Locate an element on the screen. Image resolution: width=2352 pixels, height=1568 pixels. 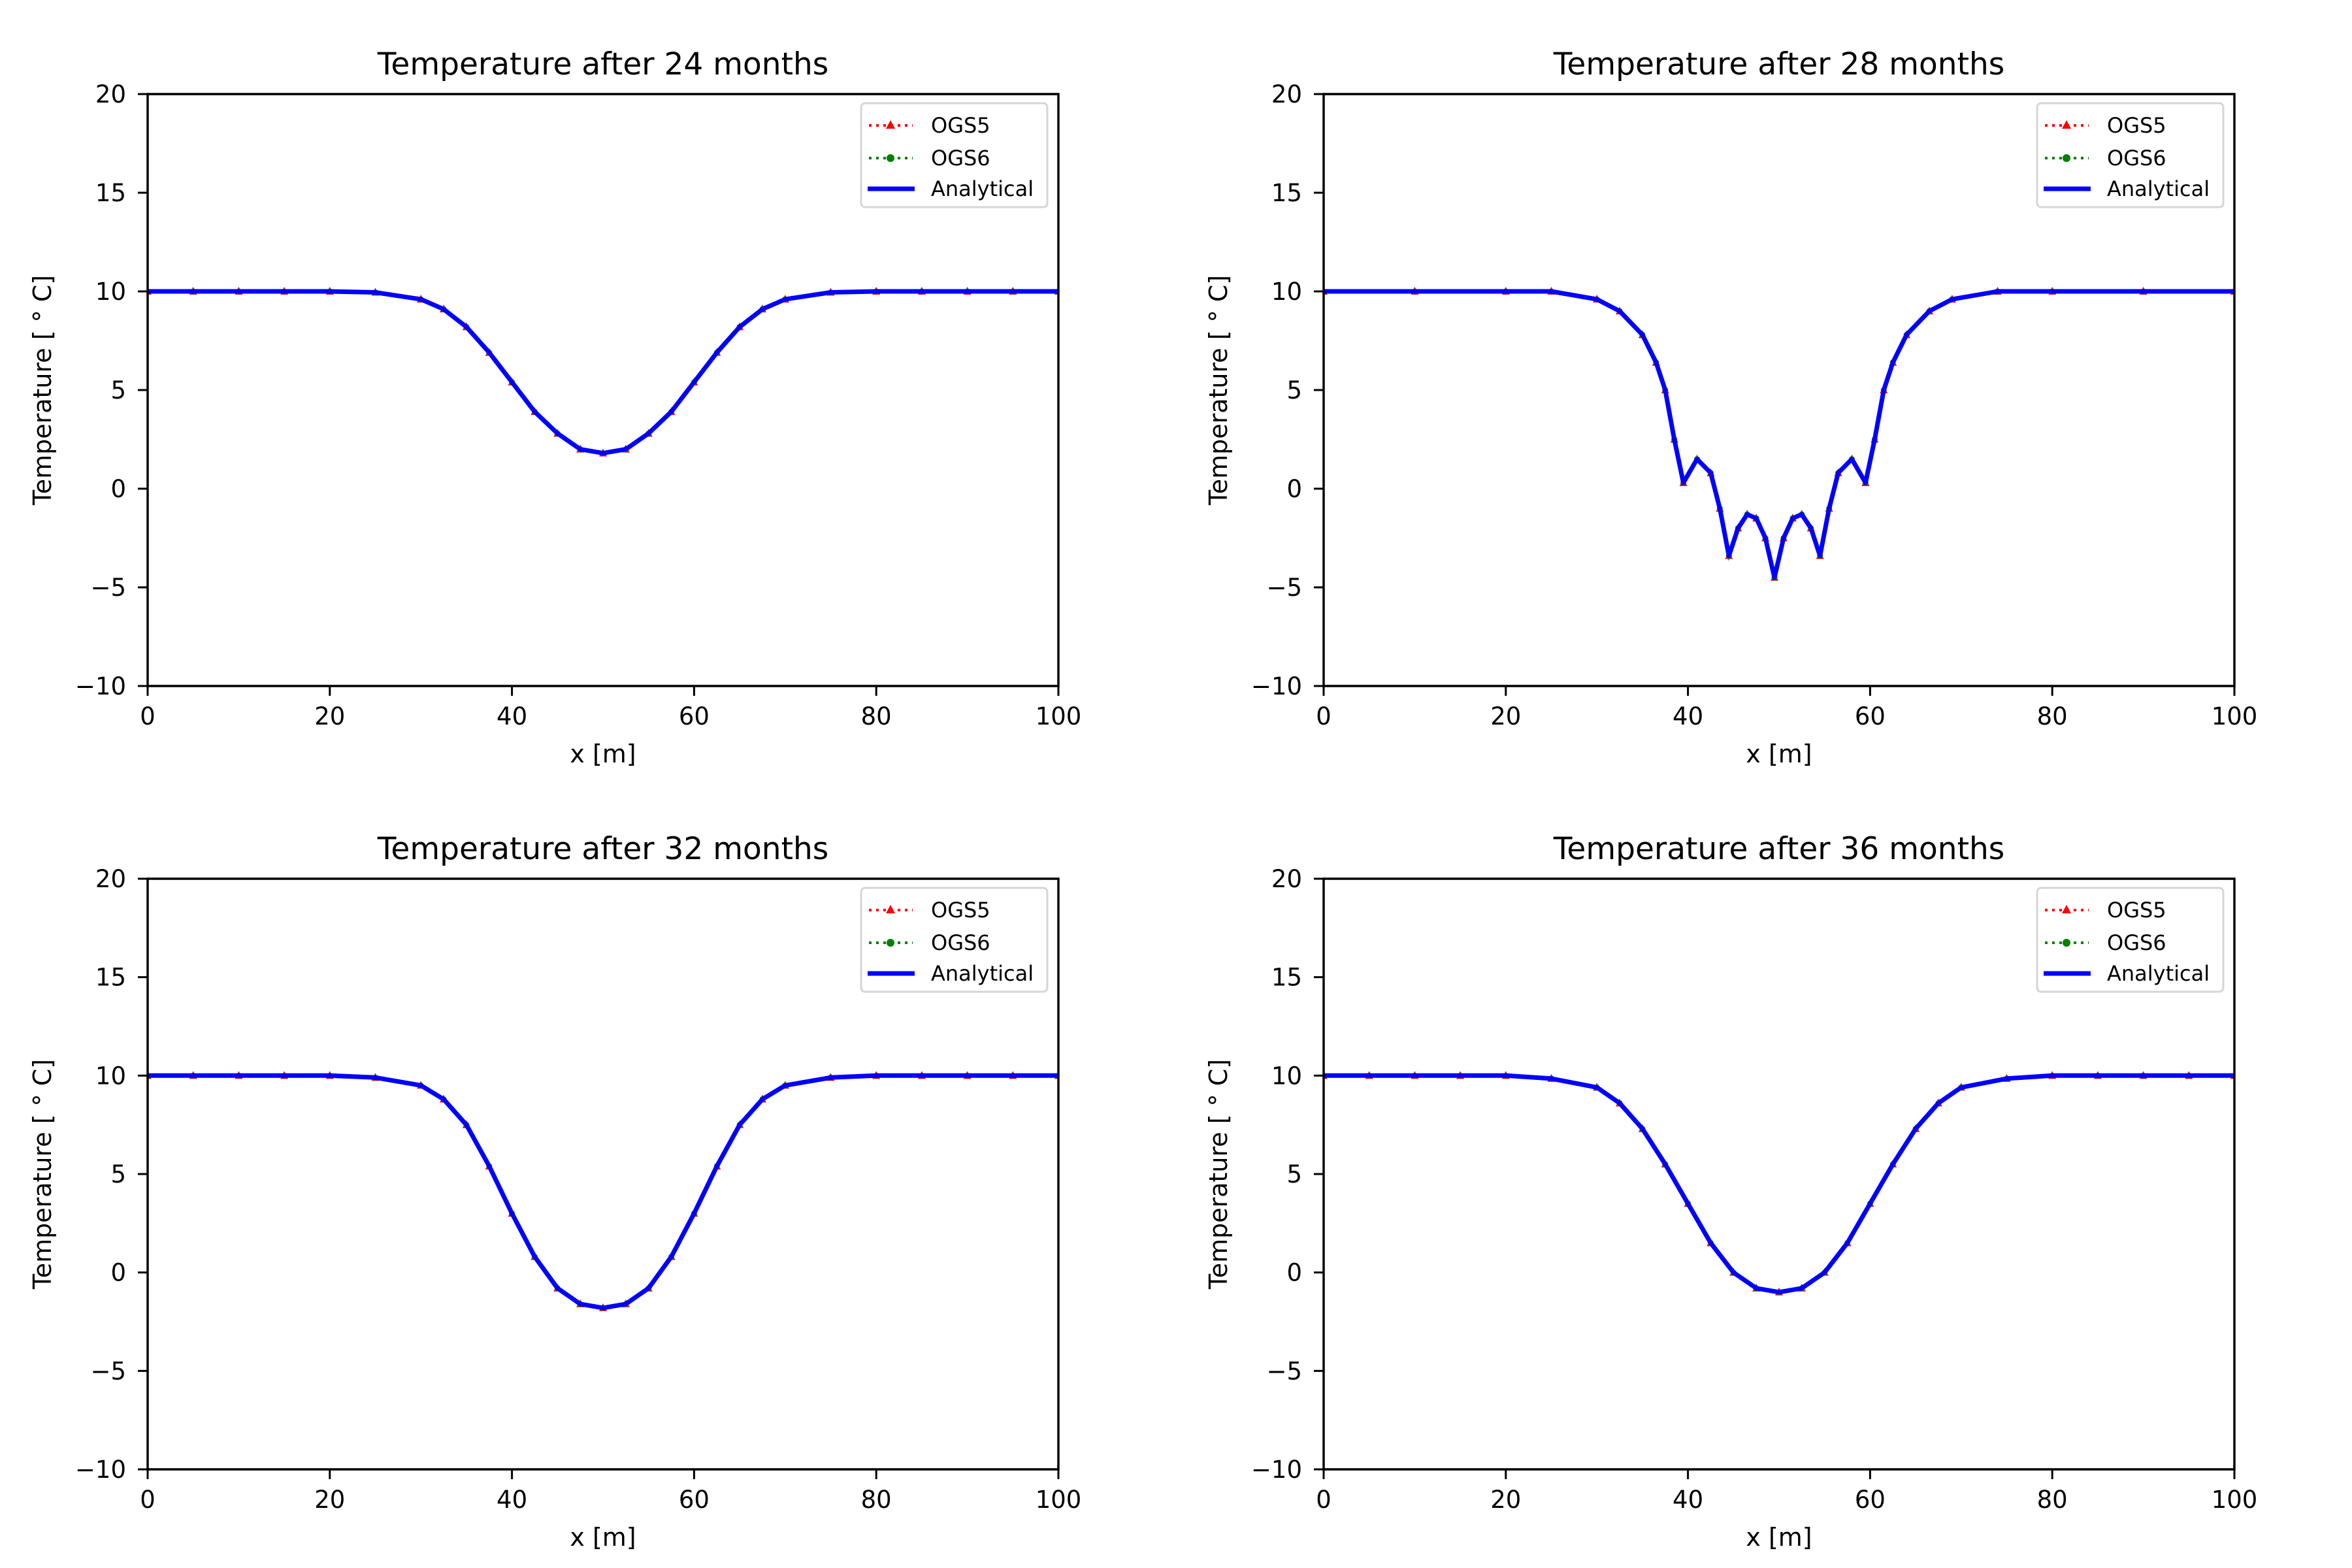
chart-title: Temperature after 32 months is located at coordinates (603, 849).